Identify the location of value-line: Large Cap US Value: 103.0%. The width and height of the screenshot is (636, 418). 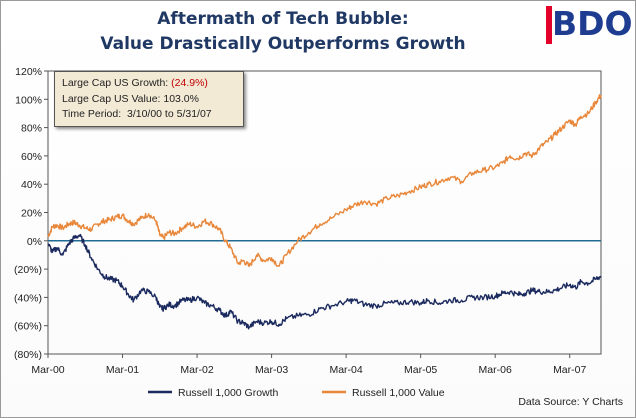
(152, 100).